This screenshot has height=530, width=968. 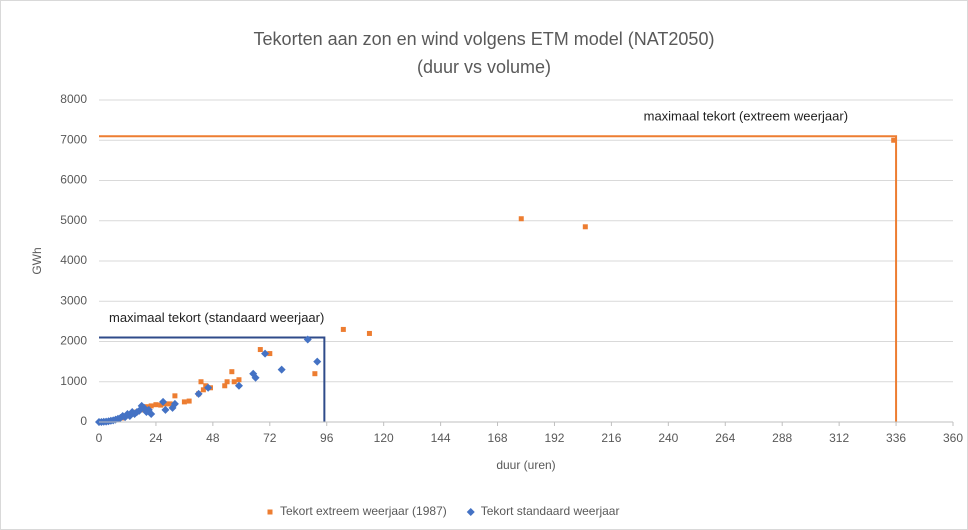 What do you see at coordinates (498, 438) in the screenshot?
I see `x-tick-label: 168` at bounding box center [498, 438].